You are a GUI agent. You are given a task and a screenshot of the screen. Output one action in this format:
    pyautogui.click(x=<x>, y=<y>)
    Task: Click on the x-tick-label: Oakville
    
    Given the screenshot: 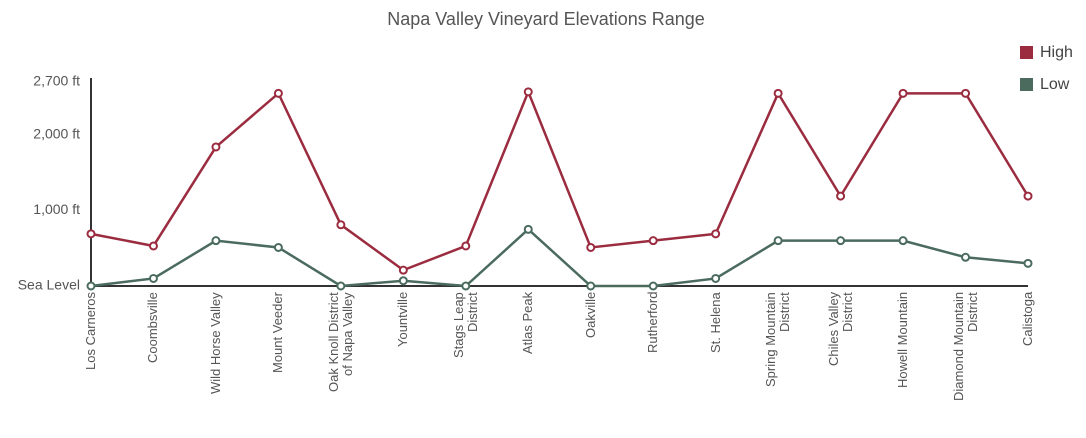 What is the action you would take?
    pyautogui.click(x=590, y=315)
    